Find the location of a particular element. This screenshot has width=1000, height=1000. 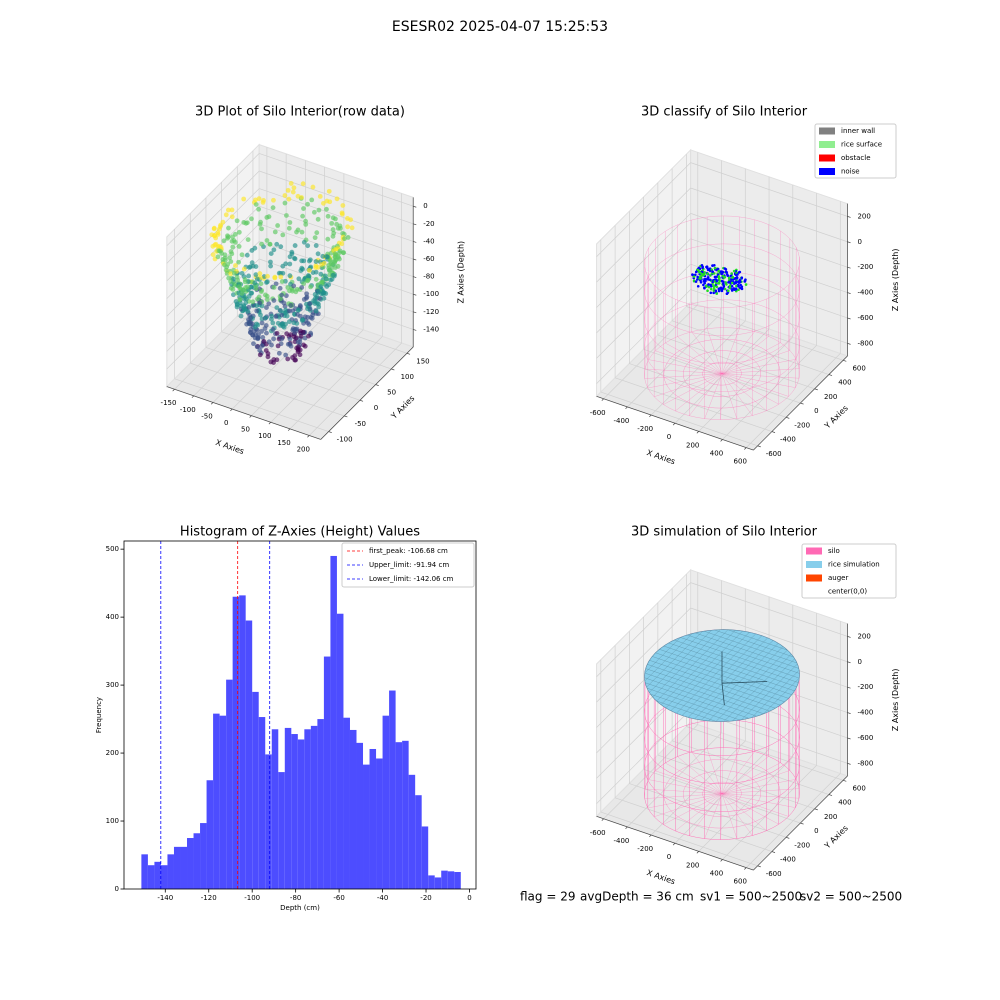

plot-title: Histogram of Z-Axies (Height) Values is located at coordinates (300, 532).